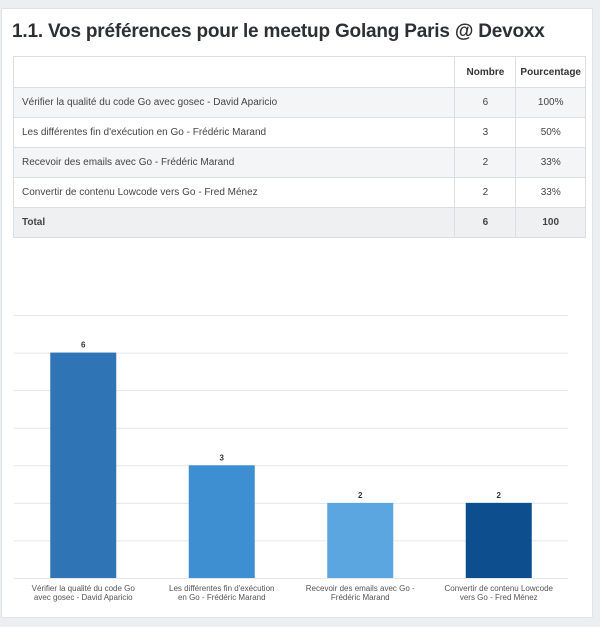 Image resolution: width=600 pixels, height=627 pixels. What do you see at coordinates (550, 222) in the screenshot?
I see `total-percent: 100` at bounding box center [550, 222].